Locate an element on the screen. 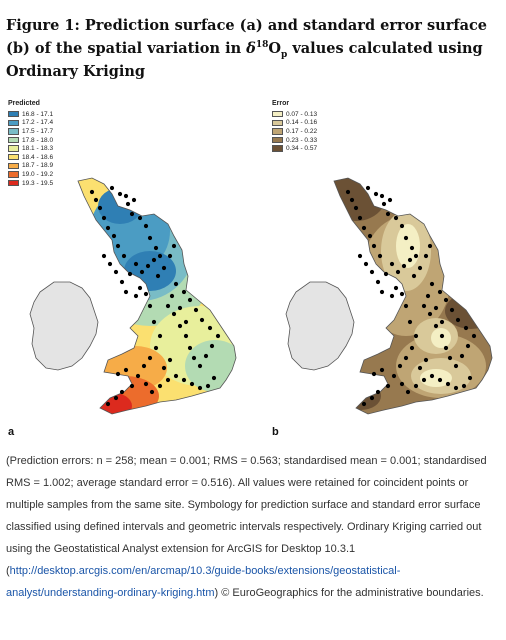 This screenshot has width=506, height=640. error-legend-title: Error is located at coordinates (281, 103).